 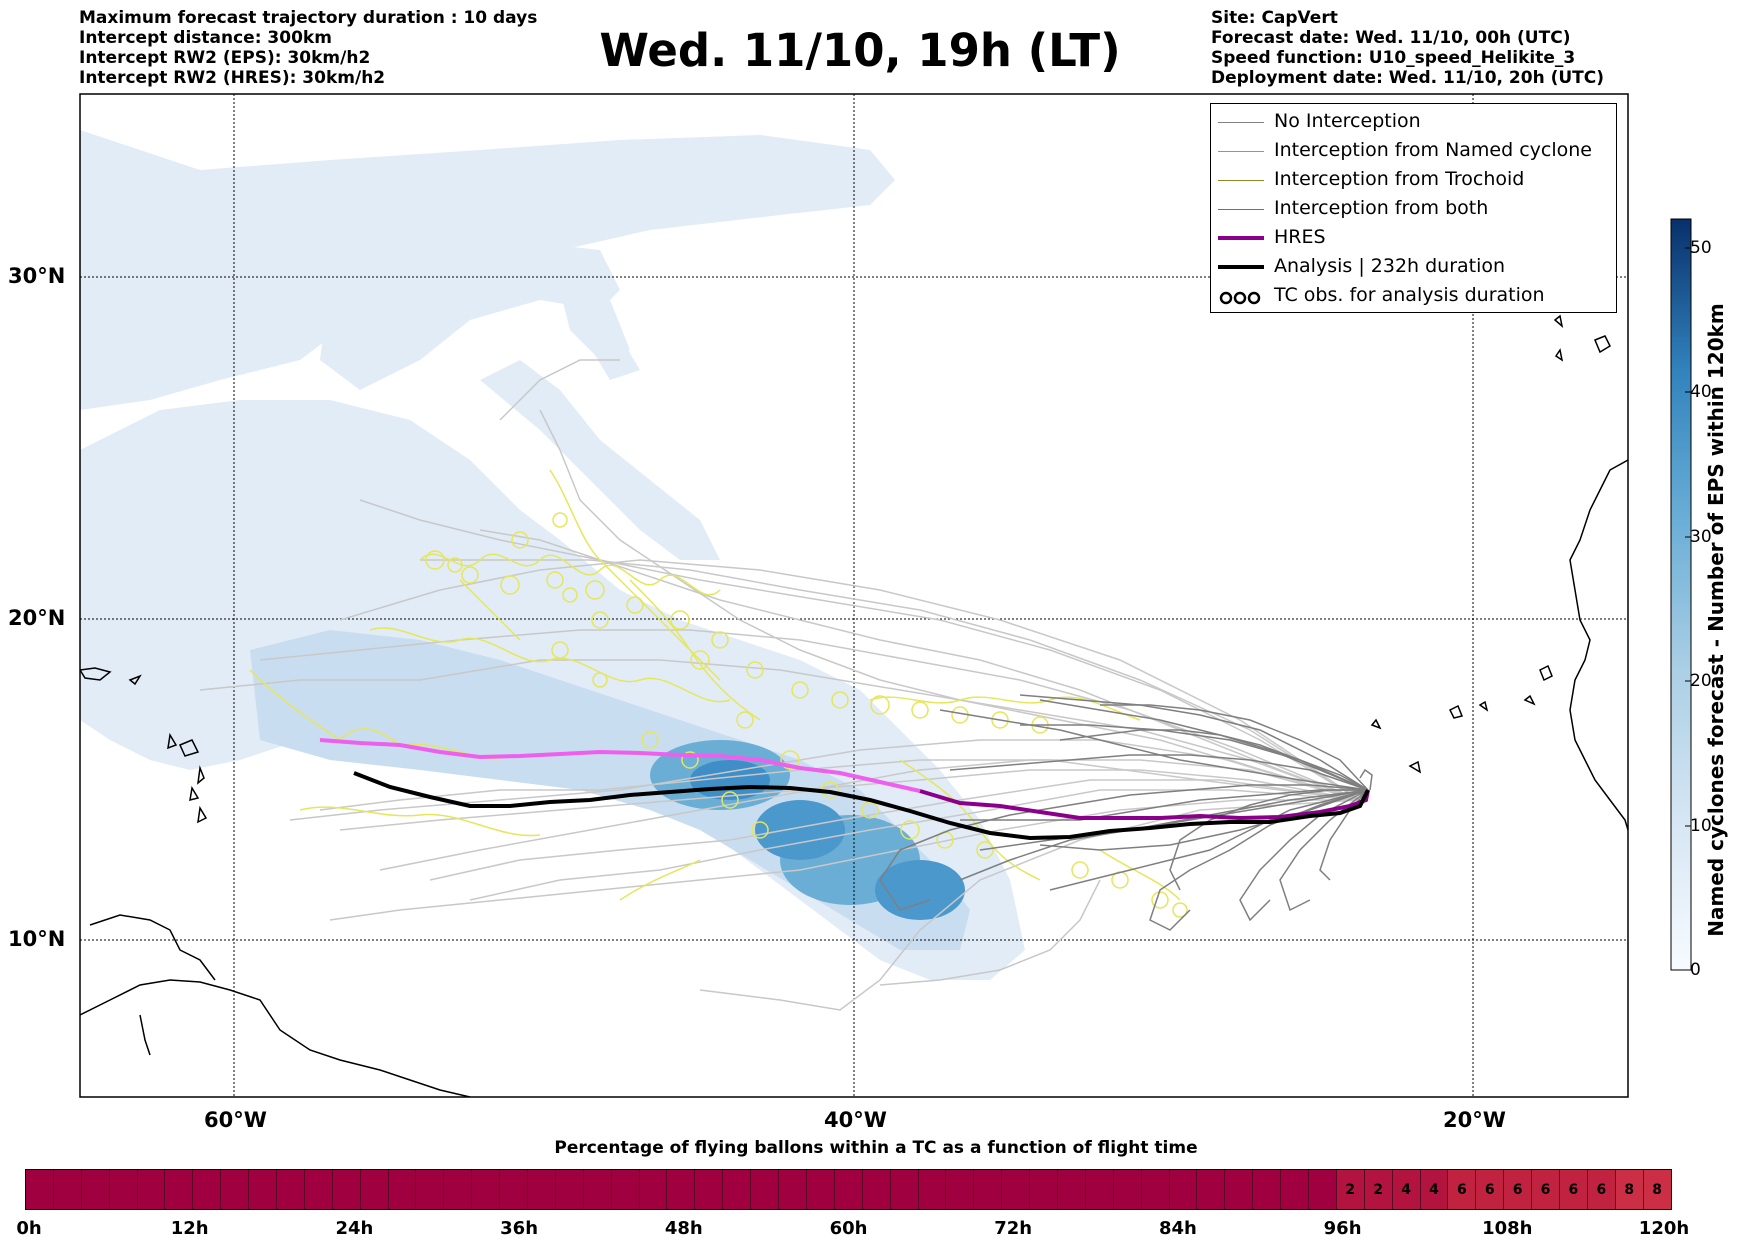 What do you see at coordinates (1688, 609) in the screenshot?
I see `colorbar-ticks` at bounding box center [1688, 609].